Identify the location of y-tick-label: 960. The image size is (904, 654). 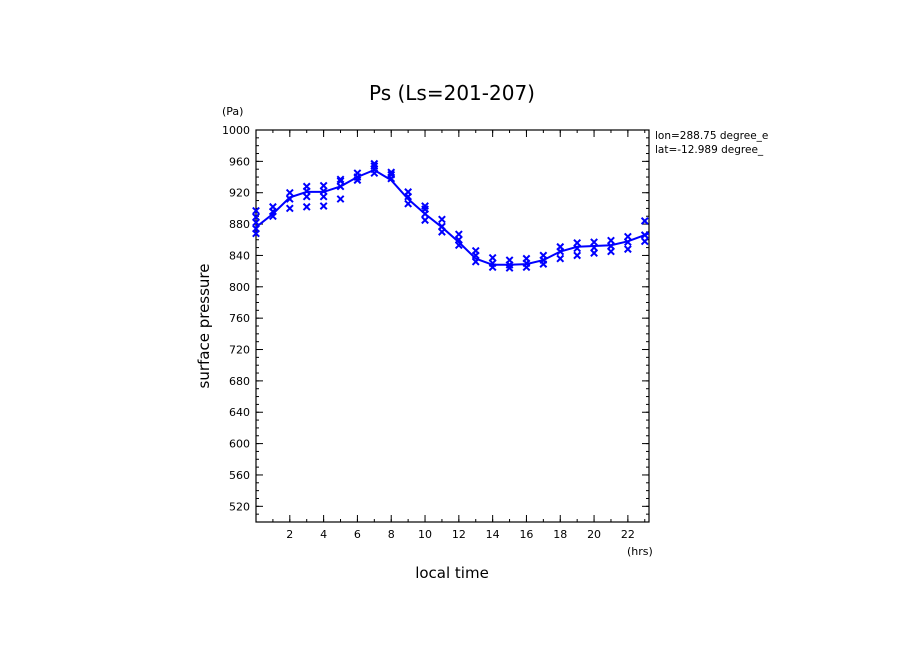
(239, 161).